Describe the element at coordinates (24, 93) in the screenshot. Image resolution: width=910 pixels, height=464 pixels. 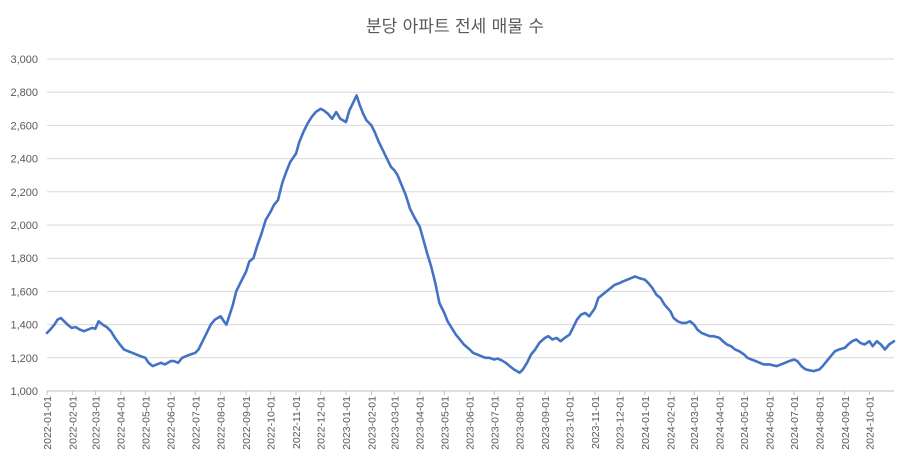
I see `y-tick-label: 2,800` at that location.